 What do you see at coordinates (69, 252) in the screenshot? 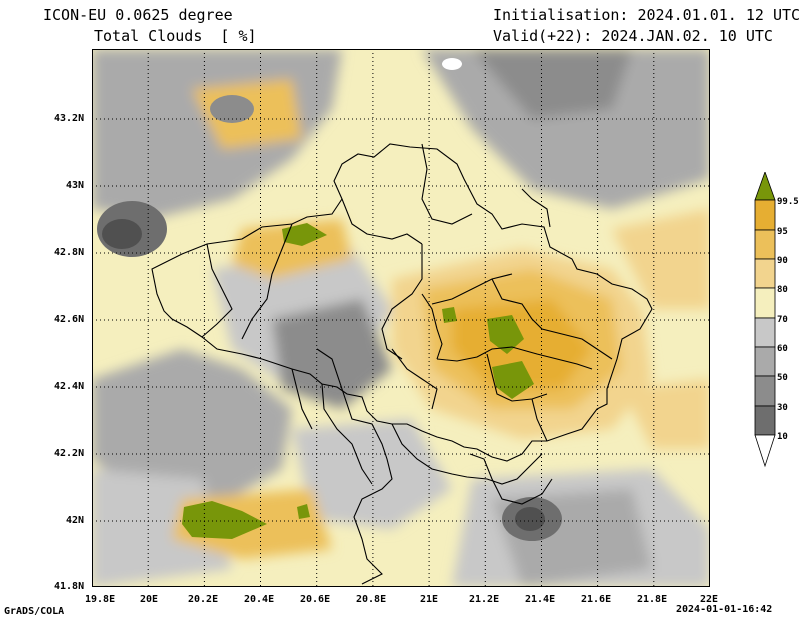
I see `lat-label: 42.8N` at bounding box center [69, 252].